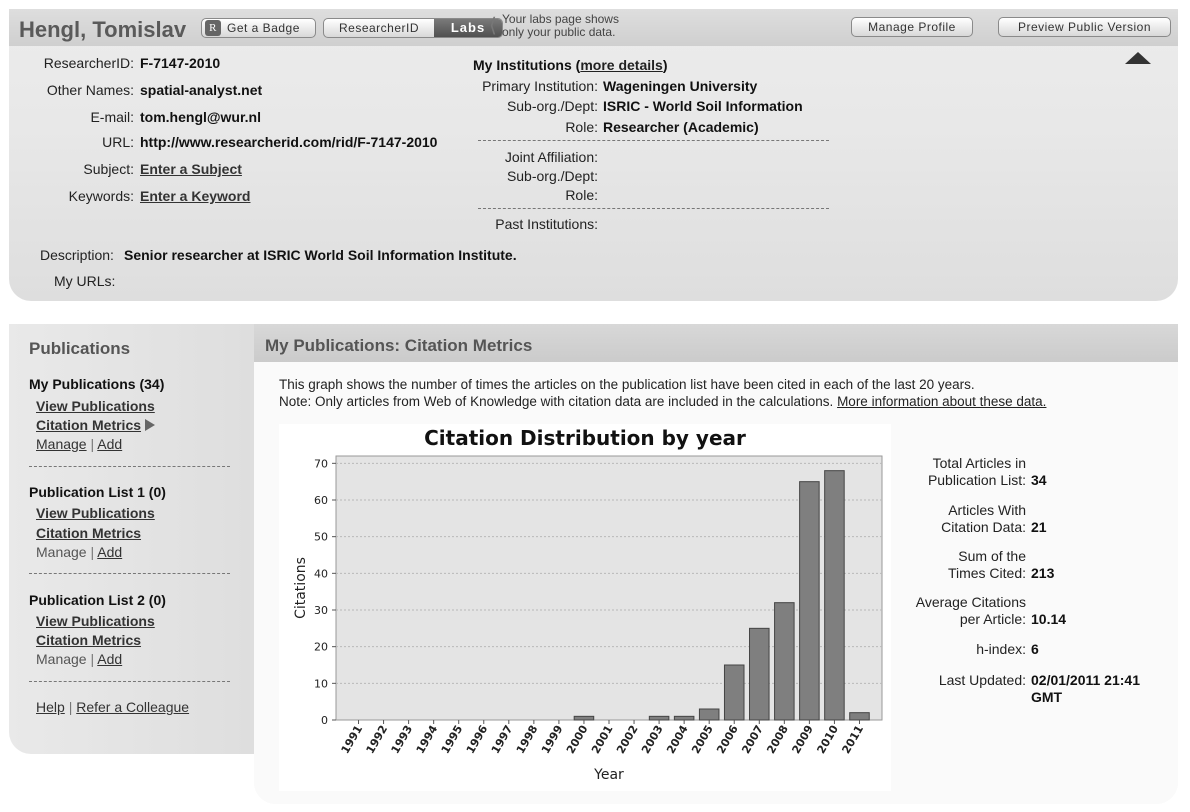 The height and width of the screenshot is (812, 1190). What do you see at coordinates (379, 28) in the screenshot?
I see `researcherid-tab: ResearcherID` at bounding box center [379, 28].